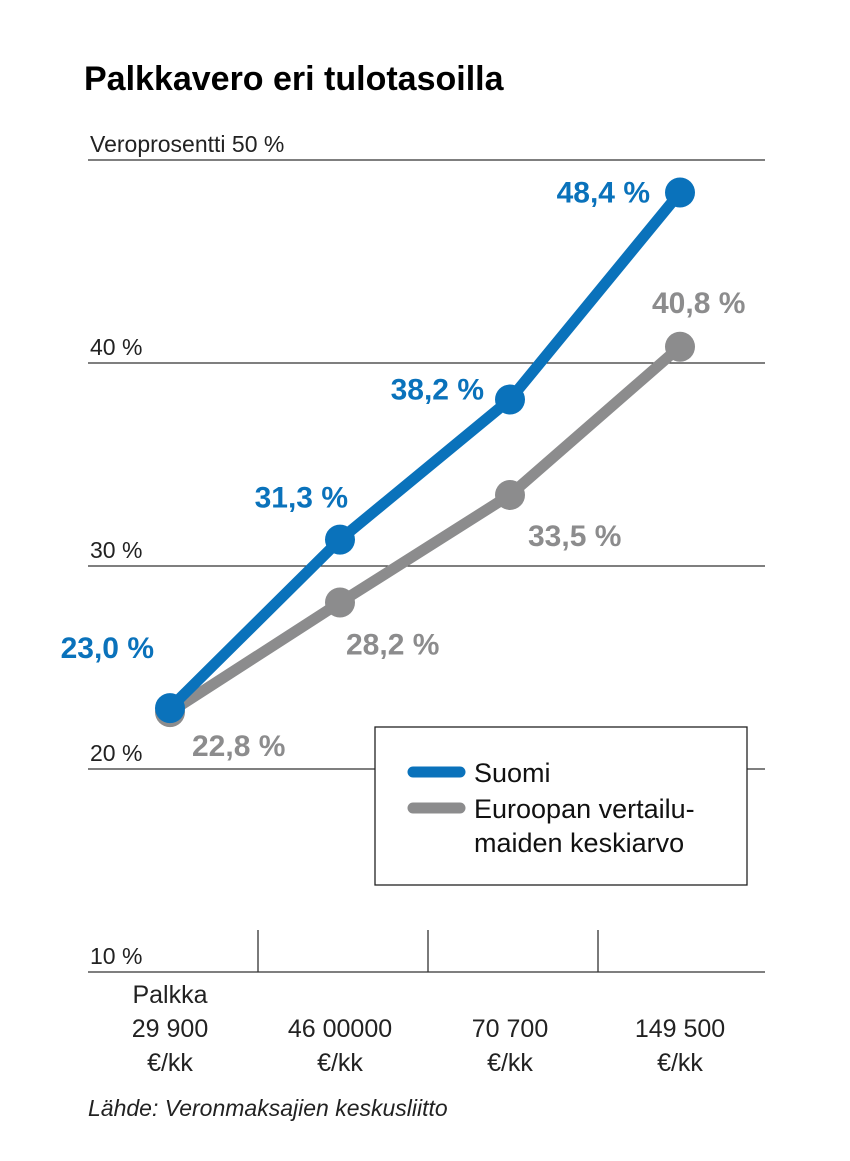  I want to click on y-tick-label: 30 %, so click(116, 550).